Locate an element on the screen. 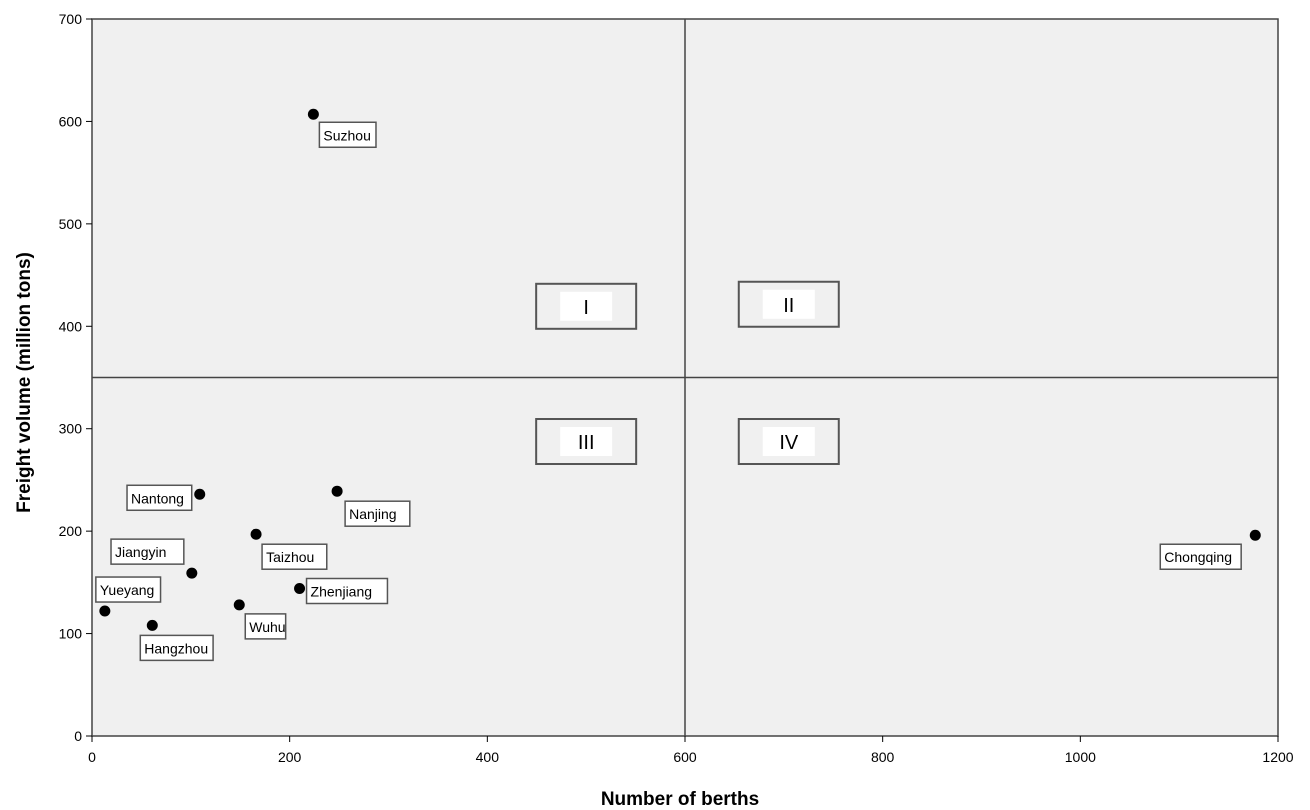  x-axis-title: Number of berths is located at coordinates (680, 799).